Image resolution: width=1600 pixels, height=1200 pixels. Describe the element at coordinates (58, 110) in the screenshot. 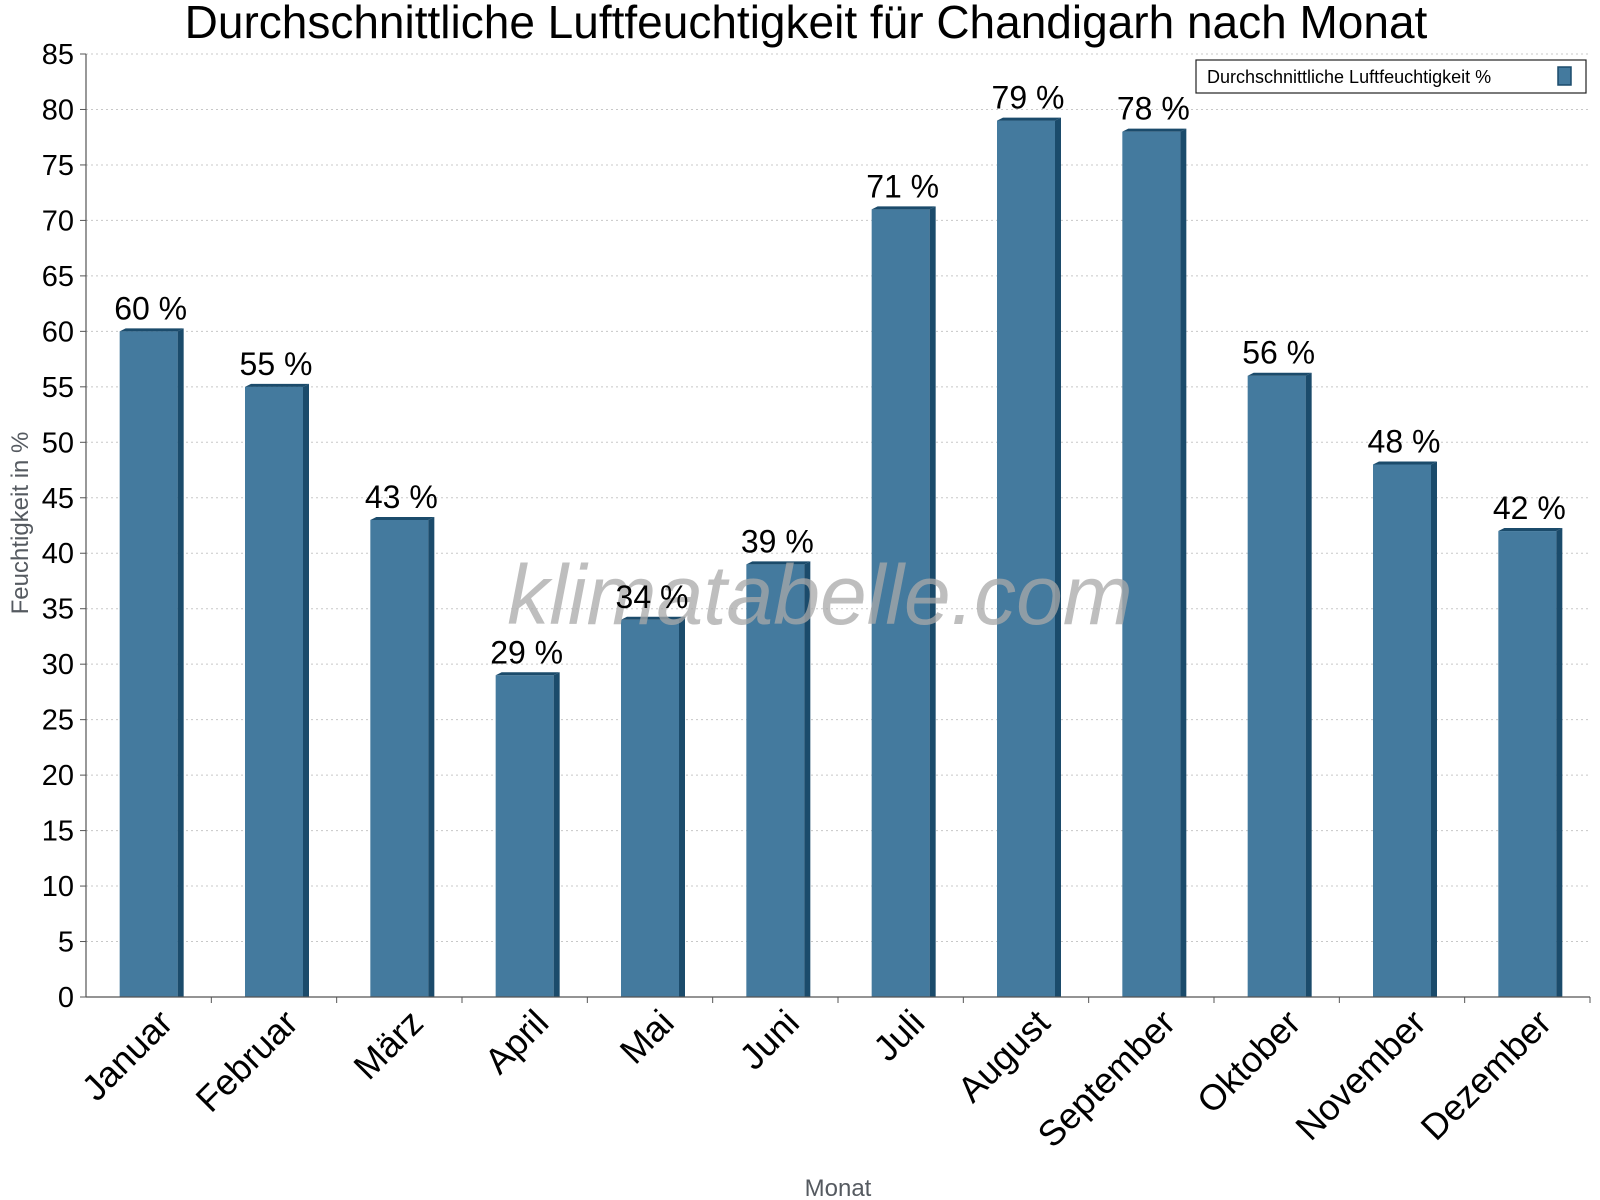

I see `y-tick-label: 80` at that location.